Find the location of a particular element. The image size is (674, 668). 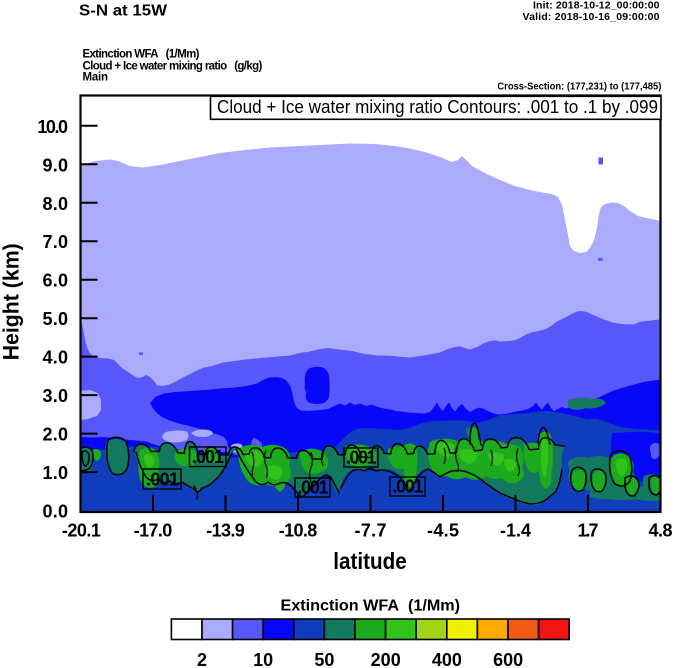

svg-text: 200 is located at coordinates (386, 659).